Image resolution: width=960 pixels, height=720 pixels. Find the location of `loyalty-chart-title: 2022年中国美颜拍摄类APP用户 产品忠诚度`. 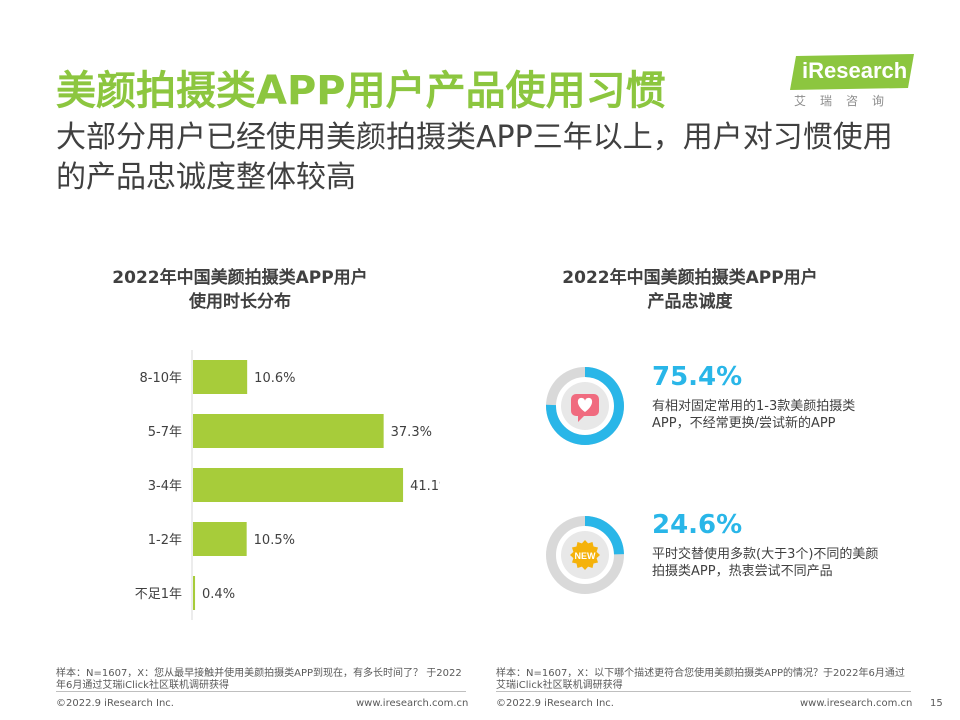

loyalty-chart-title: 2022年中国美颜拍摄类APP用户 产品忠诚度 is located at coordinates (690, 290).